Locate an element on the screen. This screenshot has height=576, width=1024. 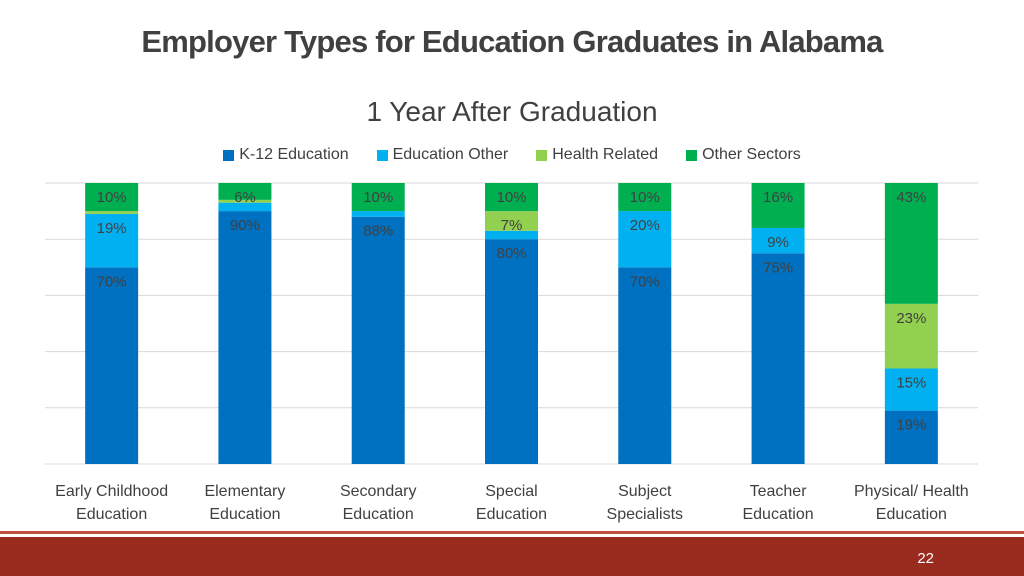
category-label: Specialists is located at coordinates (645, 514).